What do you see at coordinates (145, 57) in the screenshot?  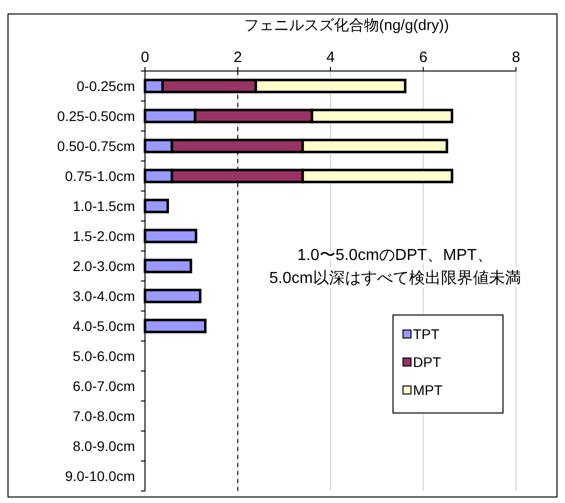 I see `x-tick-label: 0` at bounding box center [145, 57].